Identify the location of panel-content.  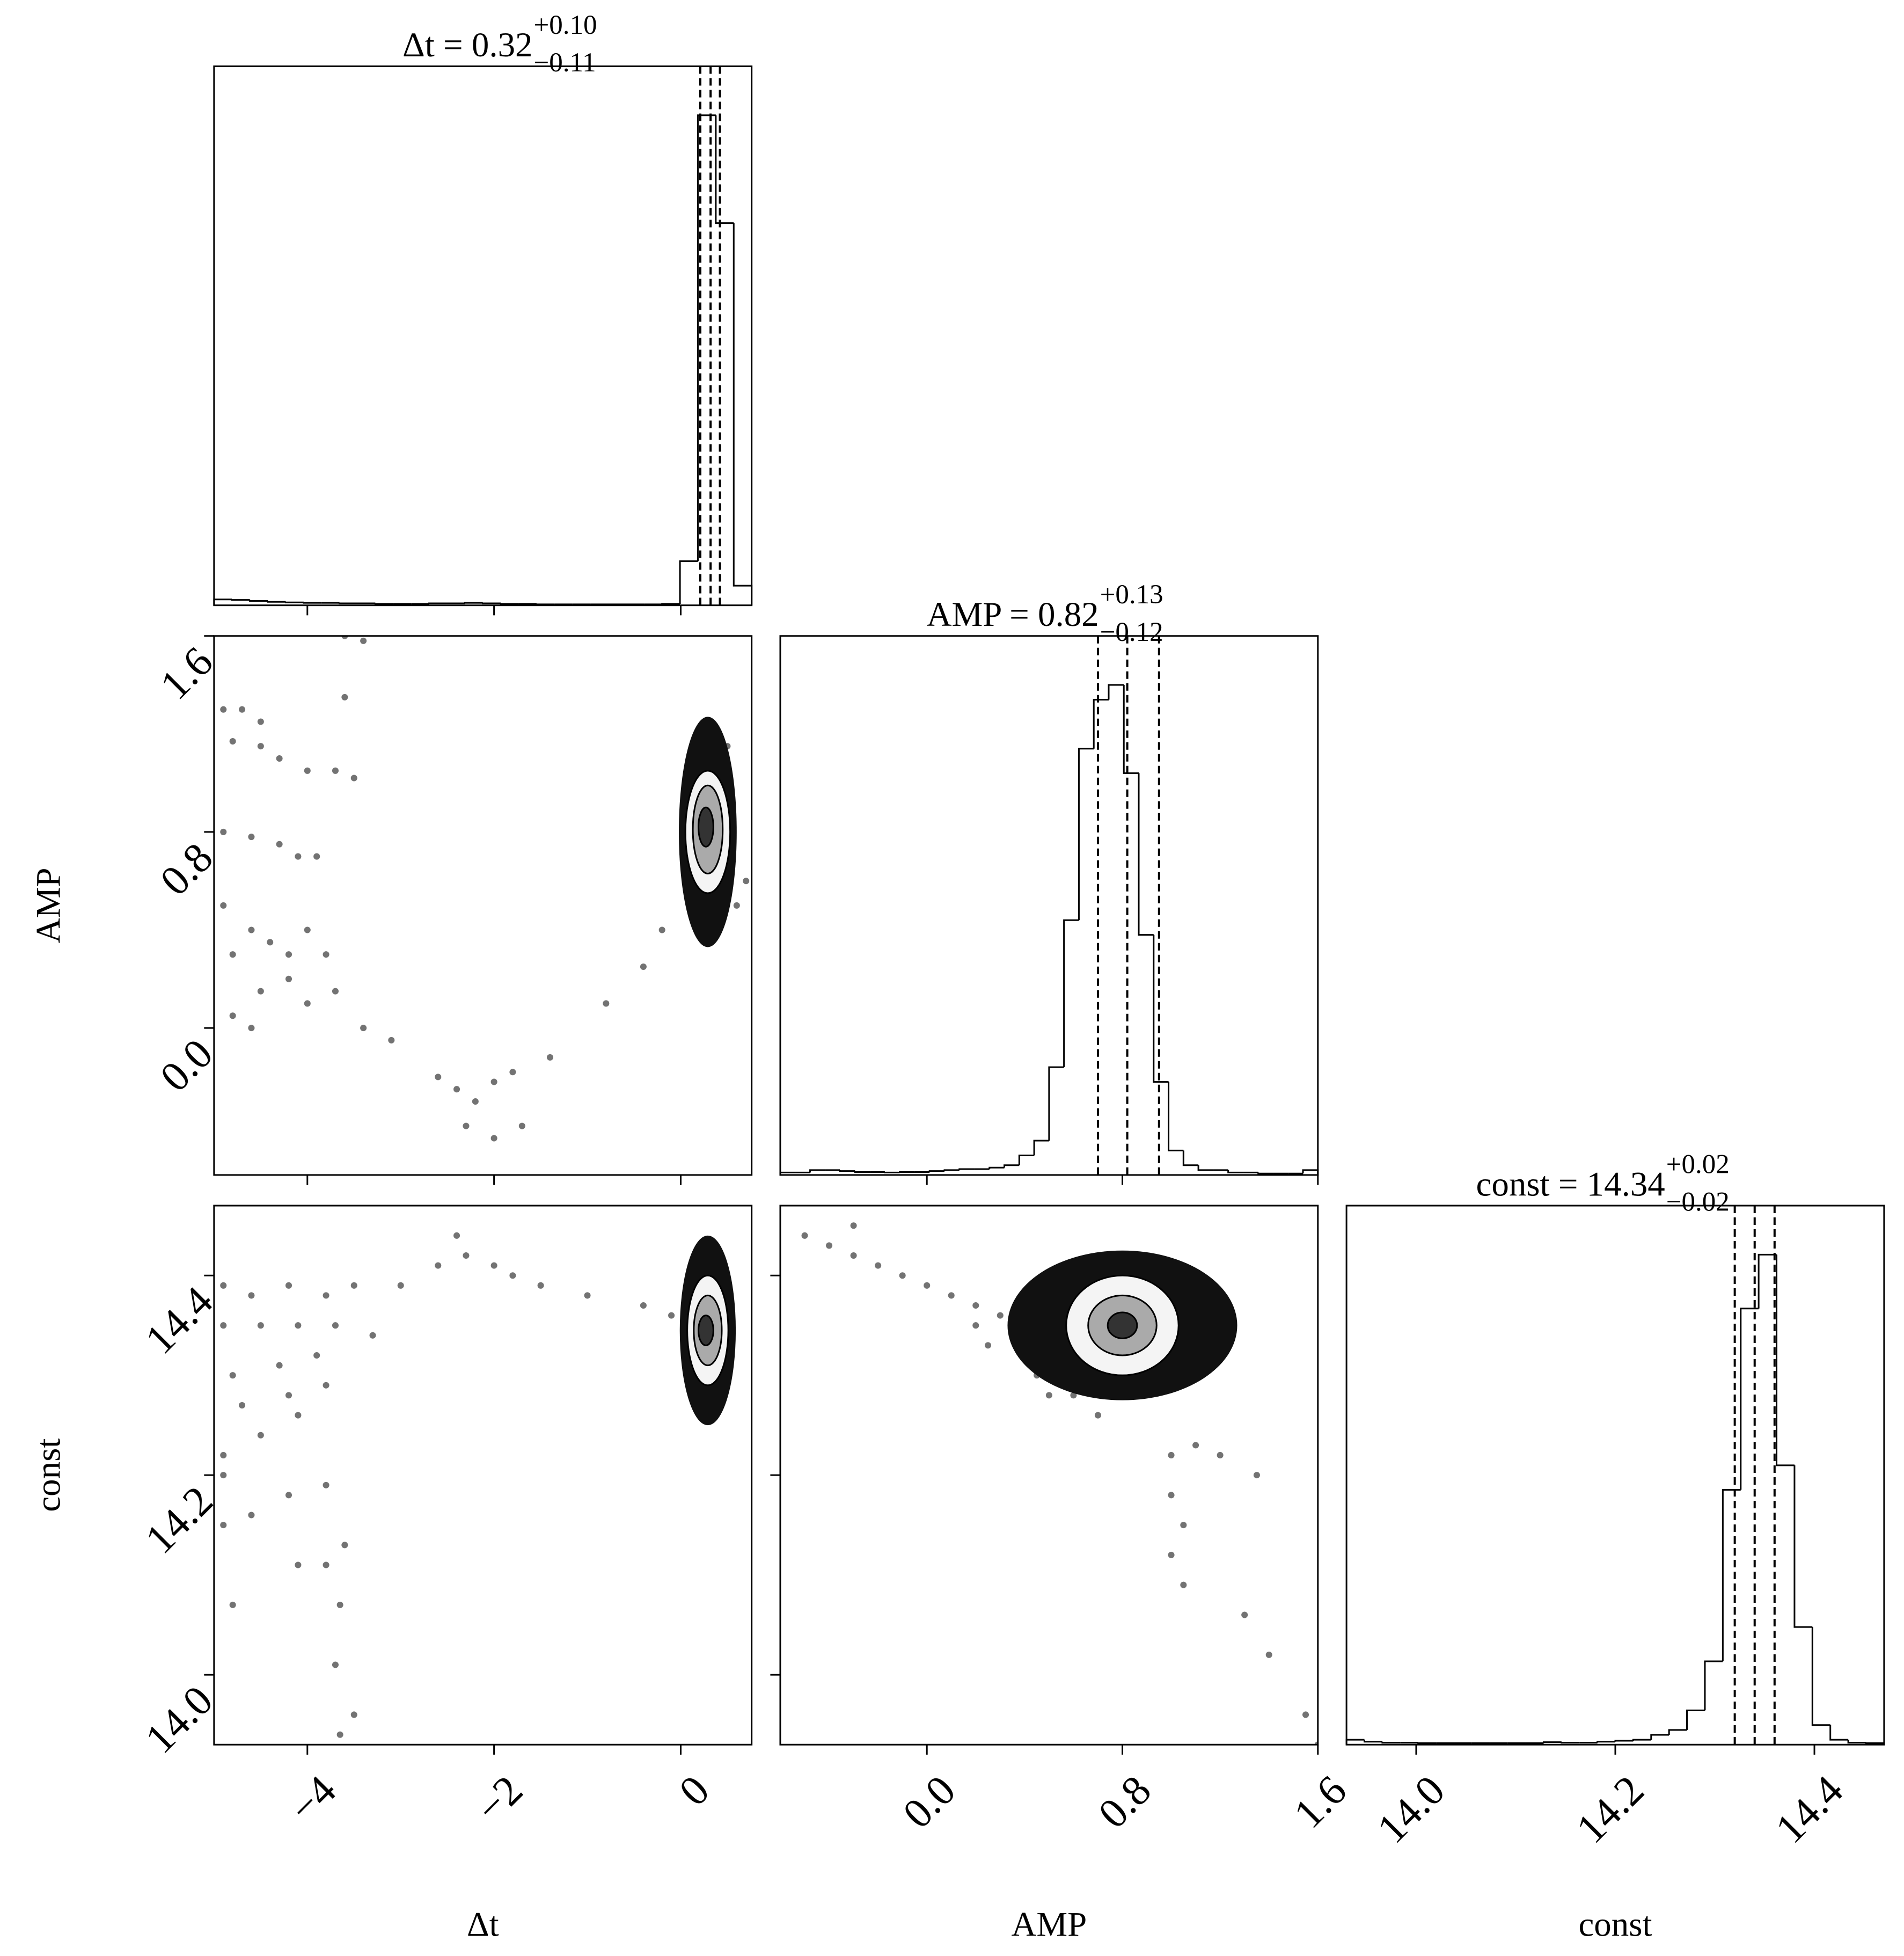
(485, 889).